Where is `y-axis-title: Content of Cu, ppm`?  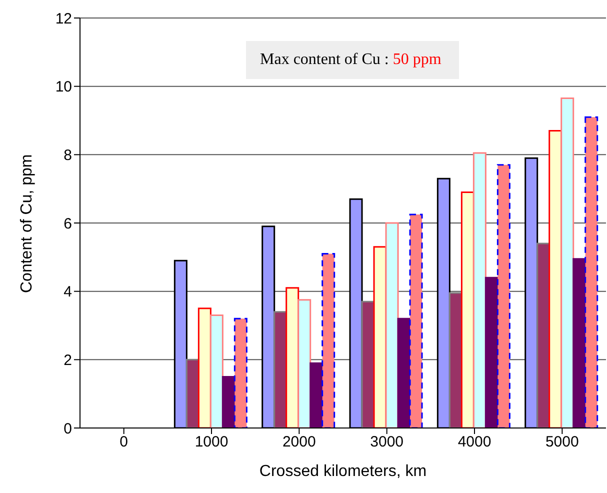
y-axis-title: Content of Cu, ppm is located at coordinates (27, 223).